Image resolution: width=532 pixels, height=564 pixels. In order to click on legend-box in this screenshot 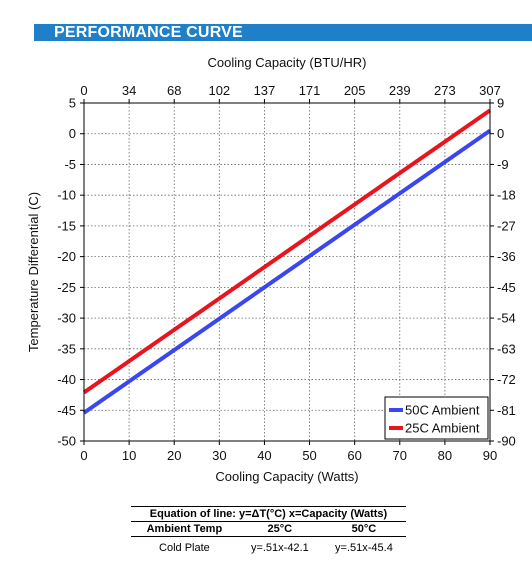, I will do `click(436, 418)`.